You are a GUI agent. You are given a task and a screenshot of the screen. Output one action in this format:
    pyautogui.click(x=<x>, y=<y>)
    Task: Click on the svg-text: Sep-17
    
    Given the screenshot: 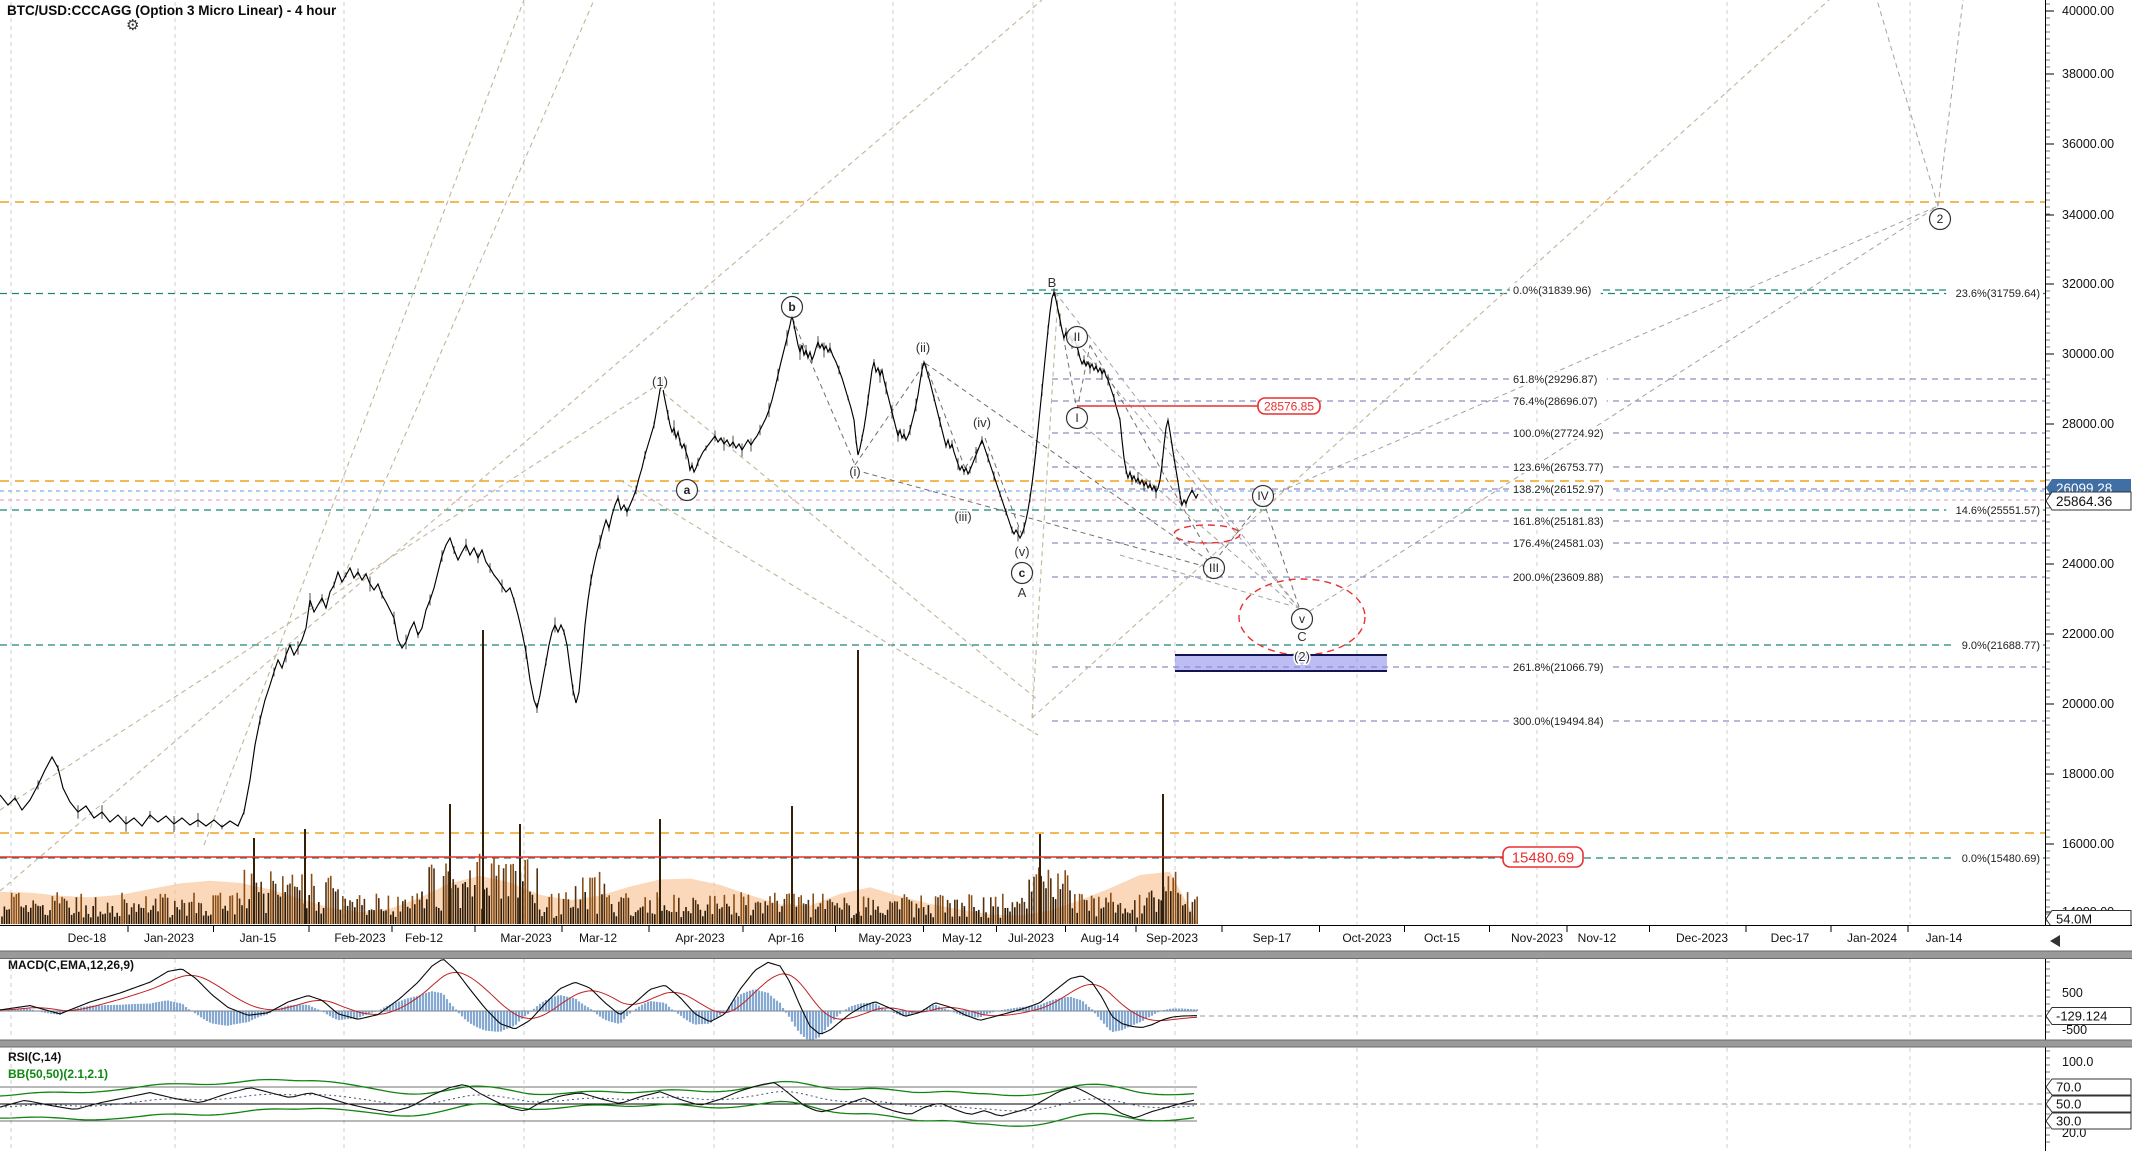 What is the action you would take?
    pyautogui.click(x=1272, y=938)
    